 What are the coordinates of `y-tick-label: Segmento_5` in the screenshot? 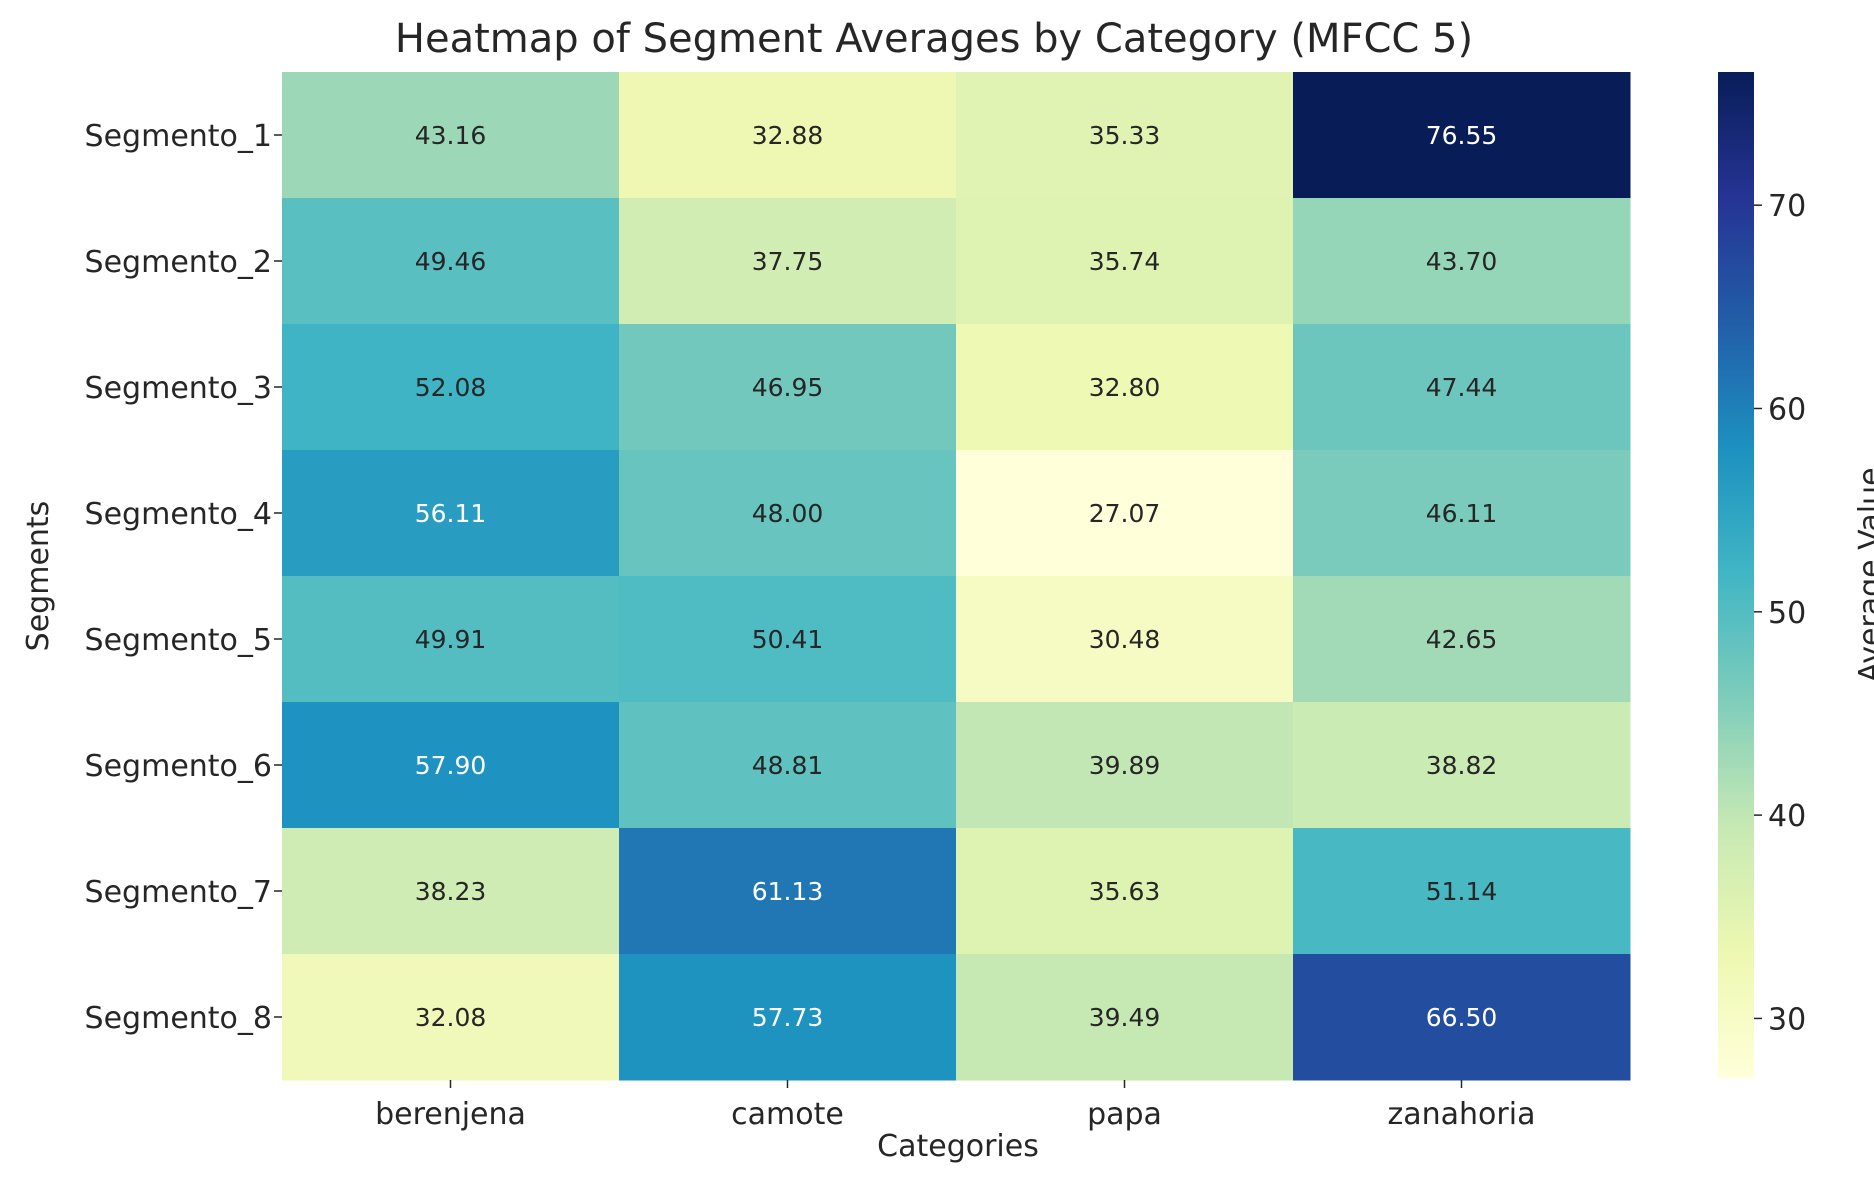 It's located at (178, 640).